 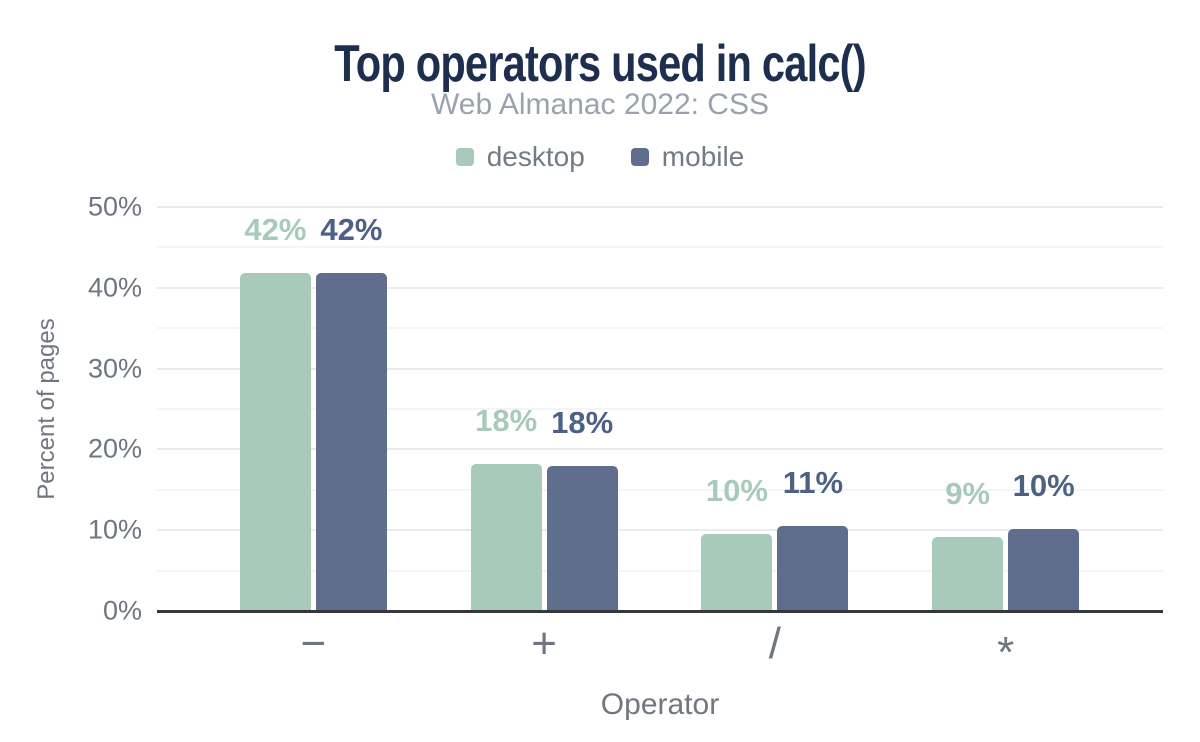 I want to click on bar-mobile-divide: 11%, so click(x=813, y=539).